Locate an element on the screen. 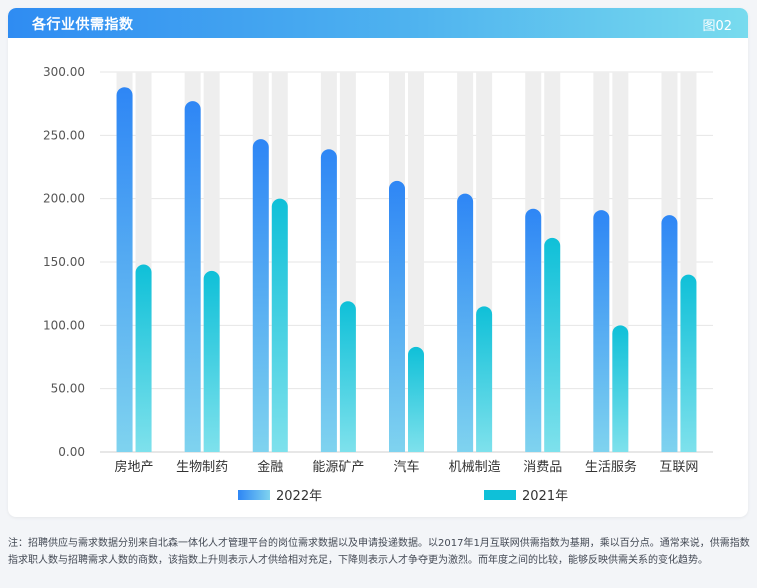 The width and height of the screenshot is (757, 588). x-tick-label: 能源矿产 is located at coordinates (338, 467).